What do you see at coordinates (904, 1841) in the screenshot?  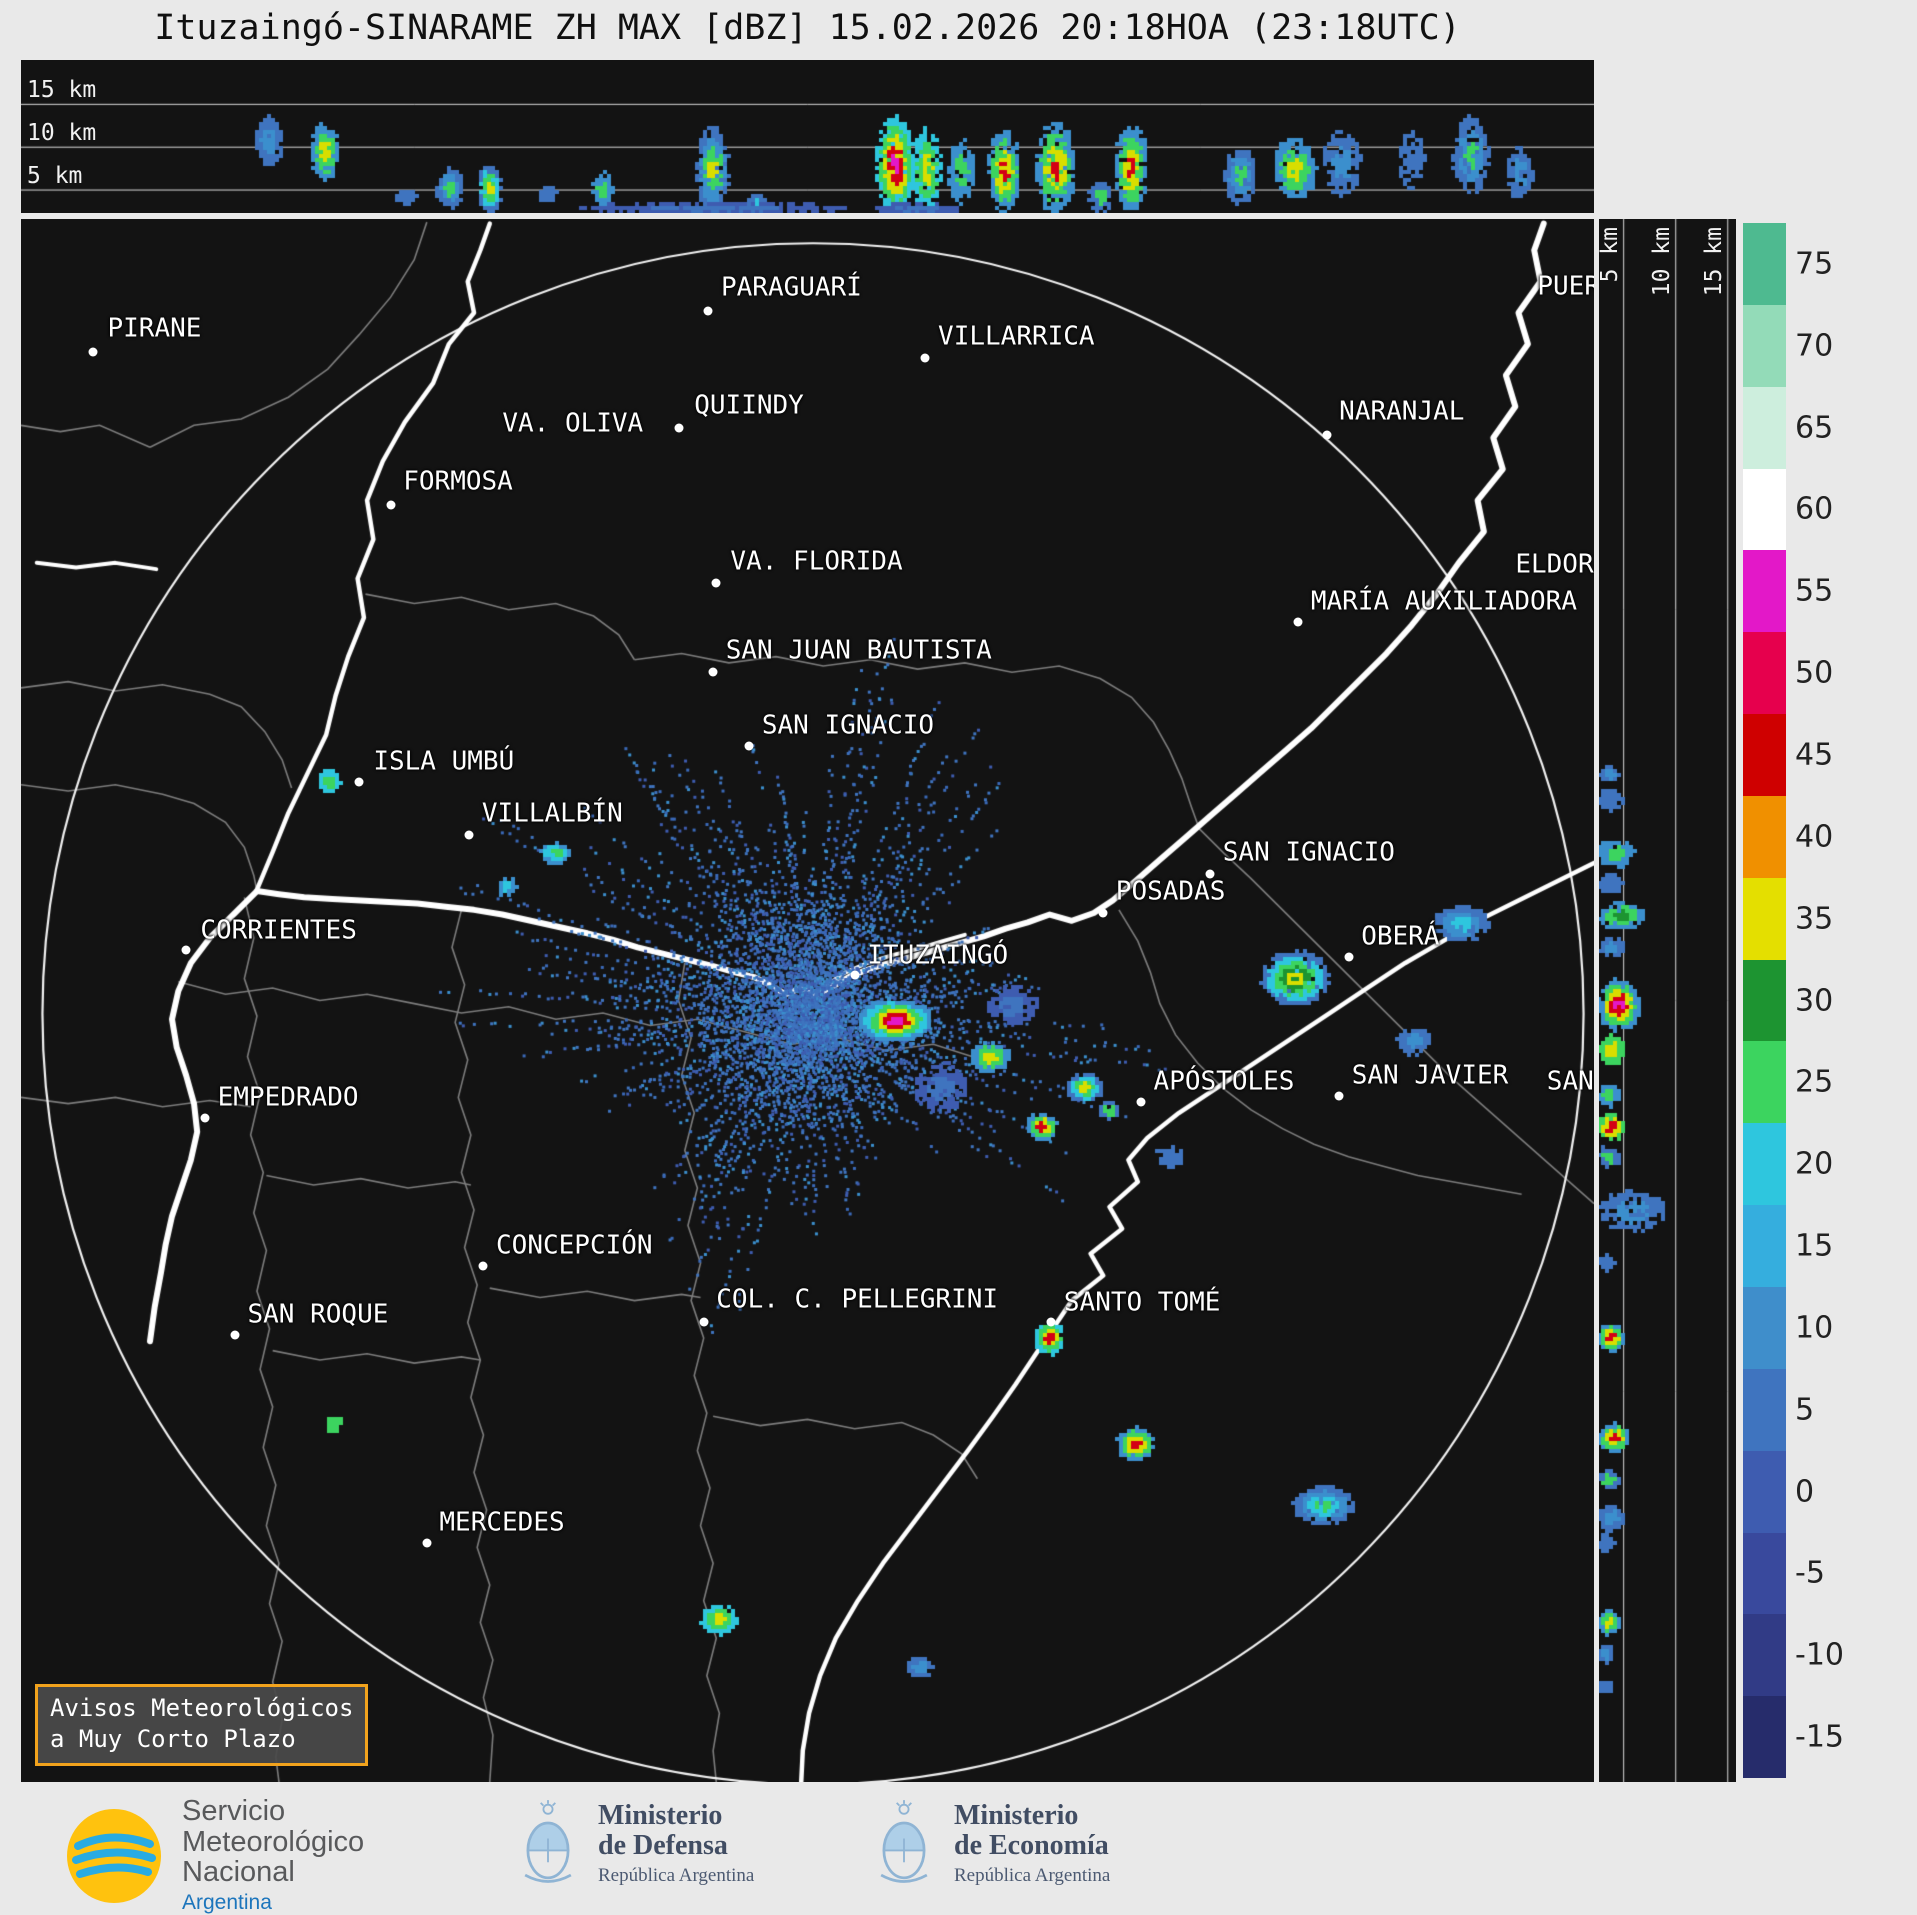 I see `economia-coat-of-arms` at bounding box center [904, 1841].